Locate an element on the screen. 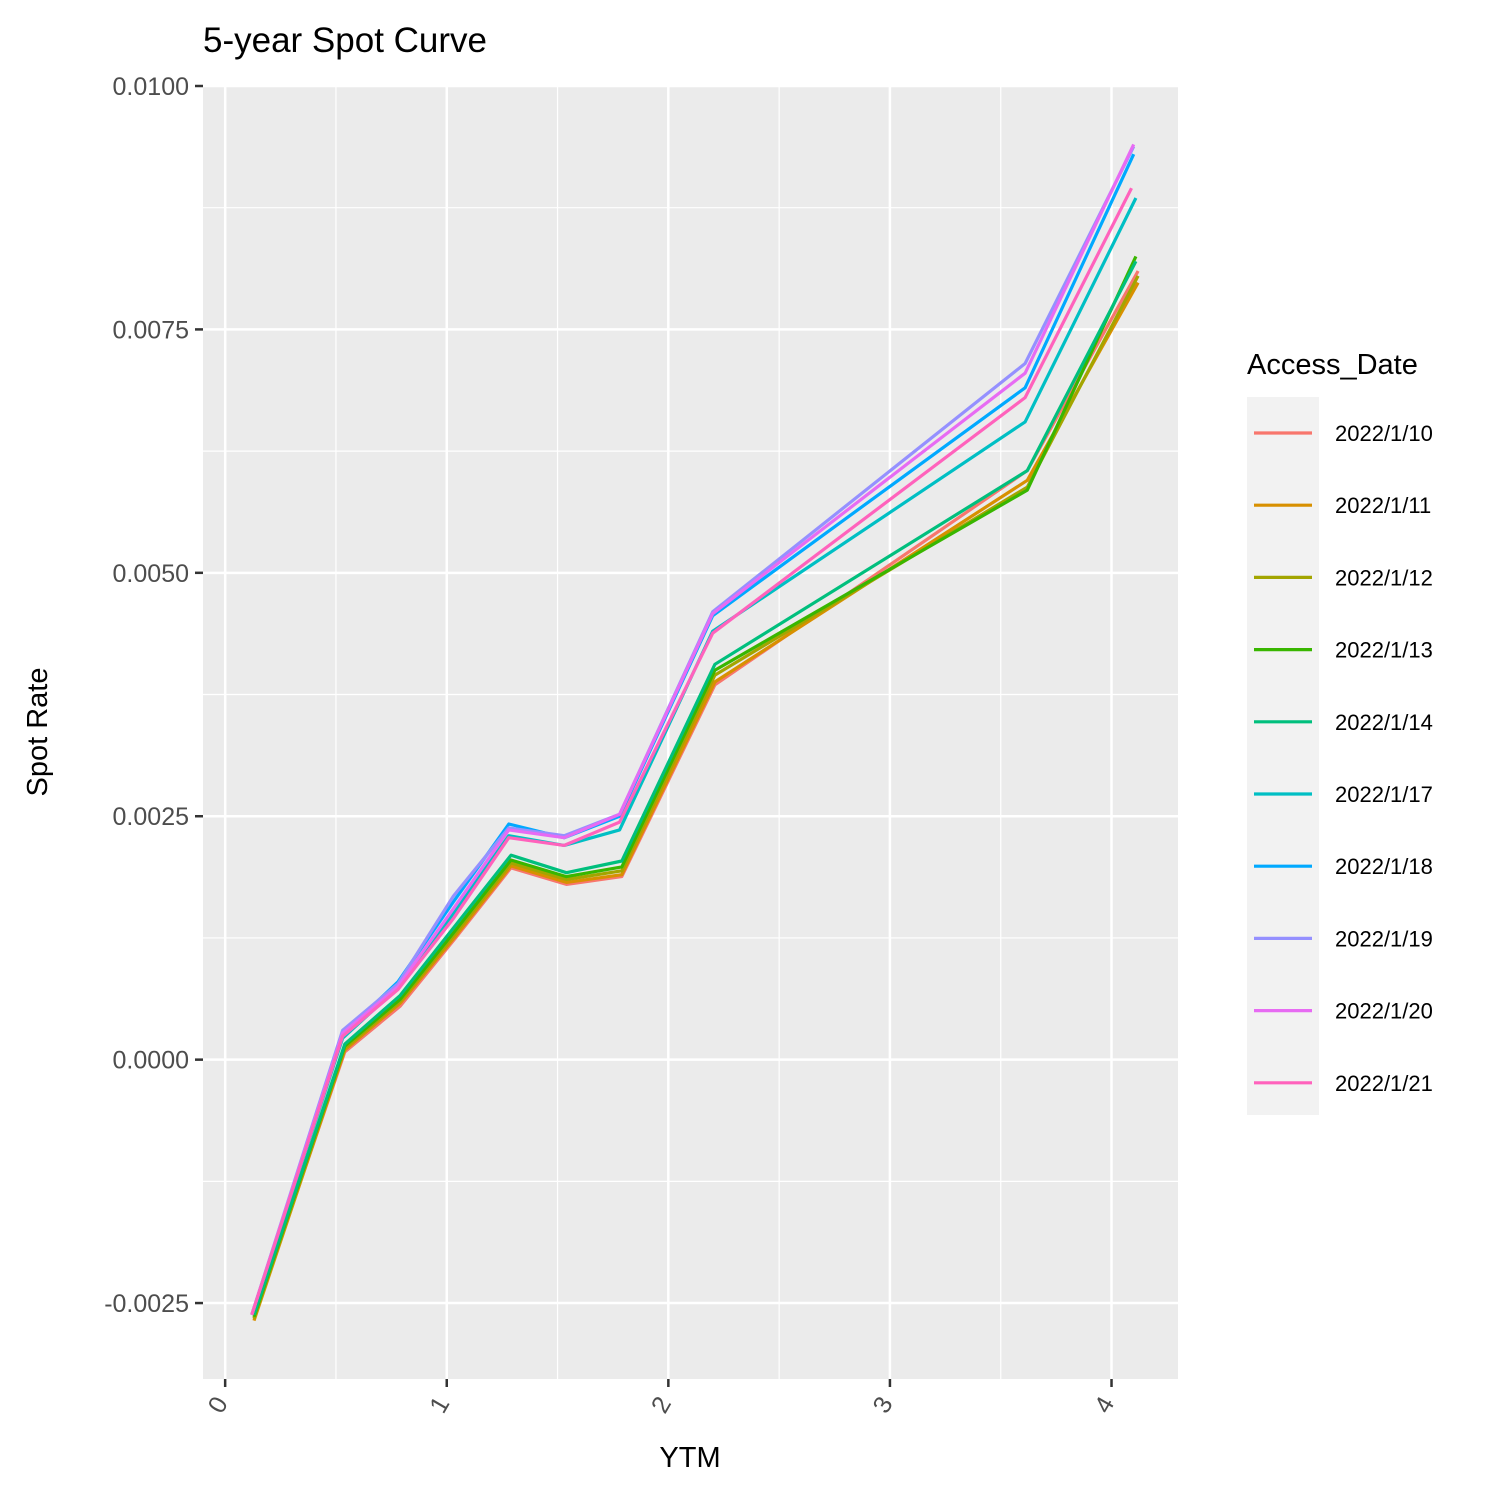 The width and height of the screenshot is (1500, 1500). y-tick-label: 0.0025 is located at coordinates (151, 817).